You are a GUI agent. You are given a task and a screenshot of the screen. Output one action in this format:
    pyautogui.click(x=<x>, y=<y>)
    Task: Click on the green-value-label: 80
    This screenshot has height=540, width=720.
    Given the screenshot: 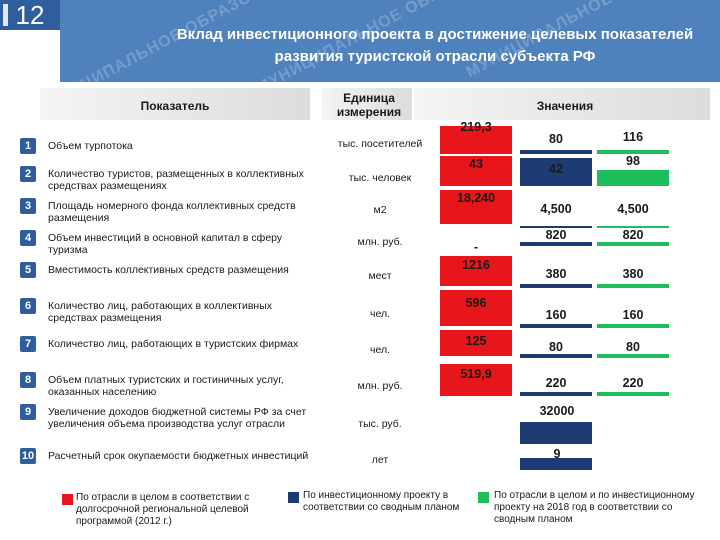 What is the action you would take?
    pyautogui.click(x=633, y=347)
    